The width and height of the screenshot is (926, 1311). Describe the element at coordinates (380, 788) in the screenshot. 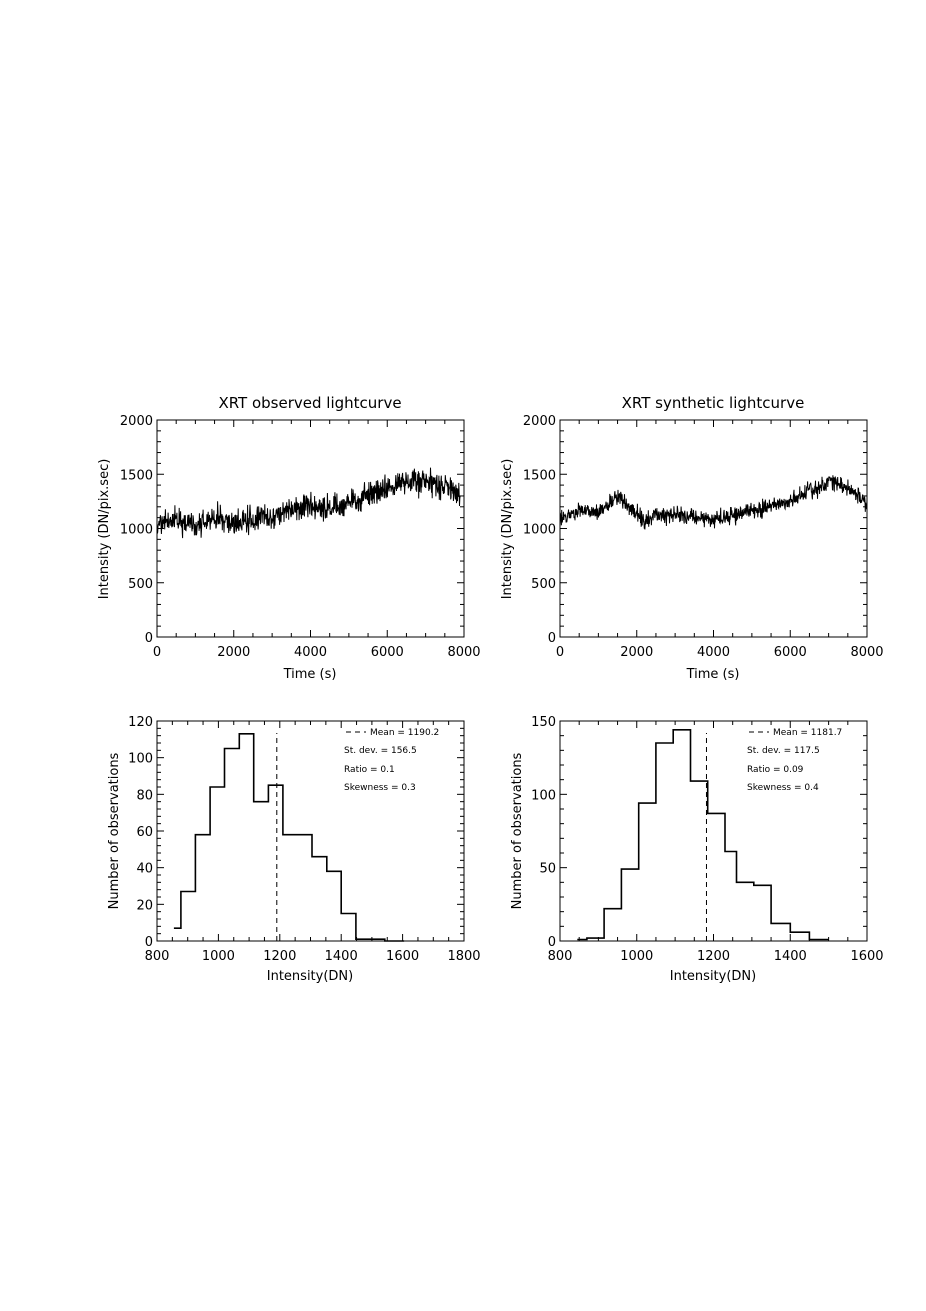

I see `legend-skewness: Skewness = 0.3` at that location.